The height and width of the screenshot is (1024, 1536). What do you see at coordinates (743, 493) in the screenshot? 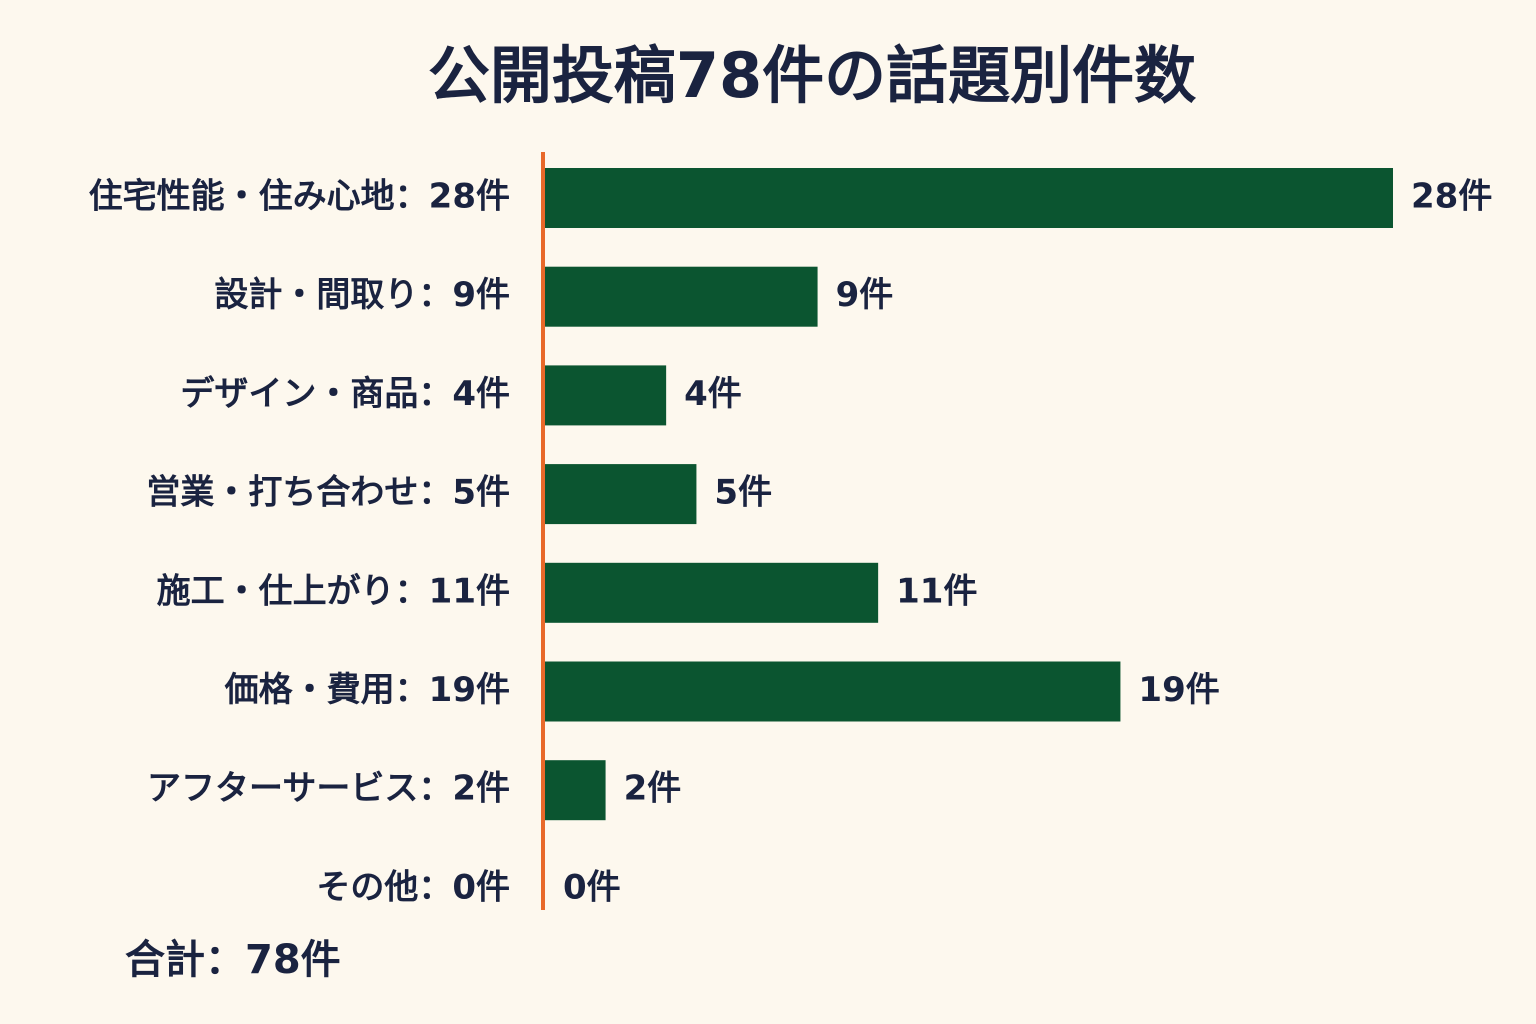
I see `value-label: 5件` at bounding box center [743, 493].